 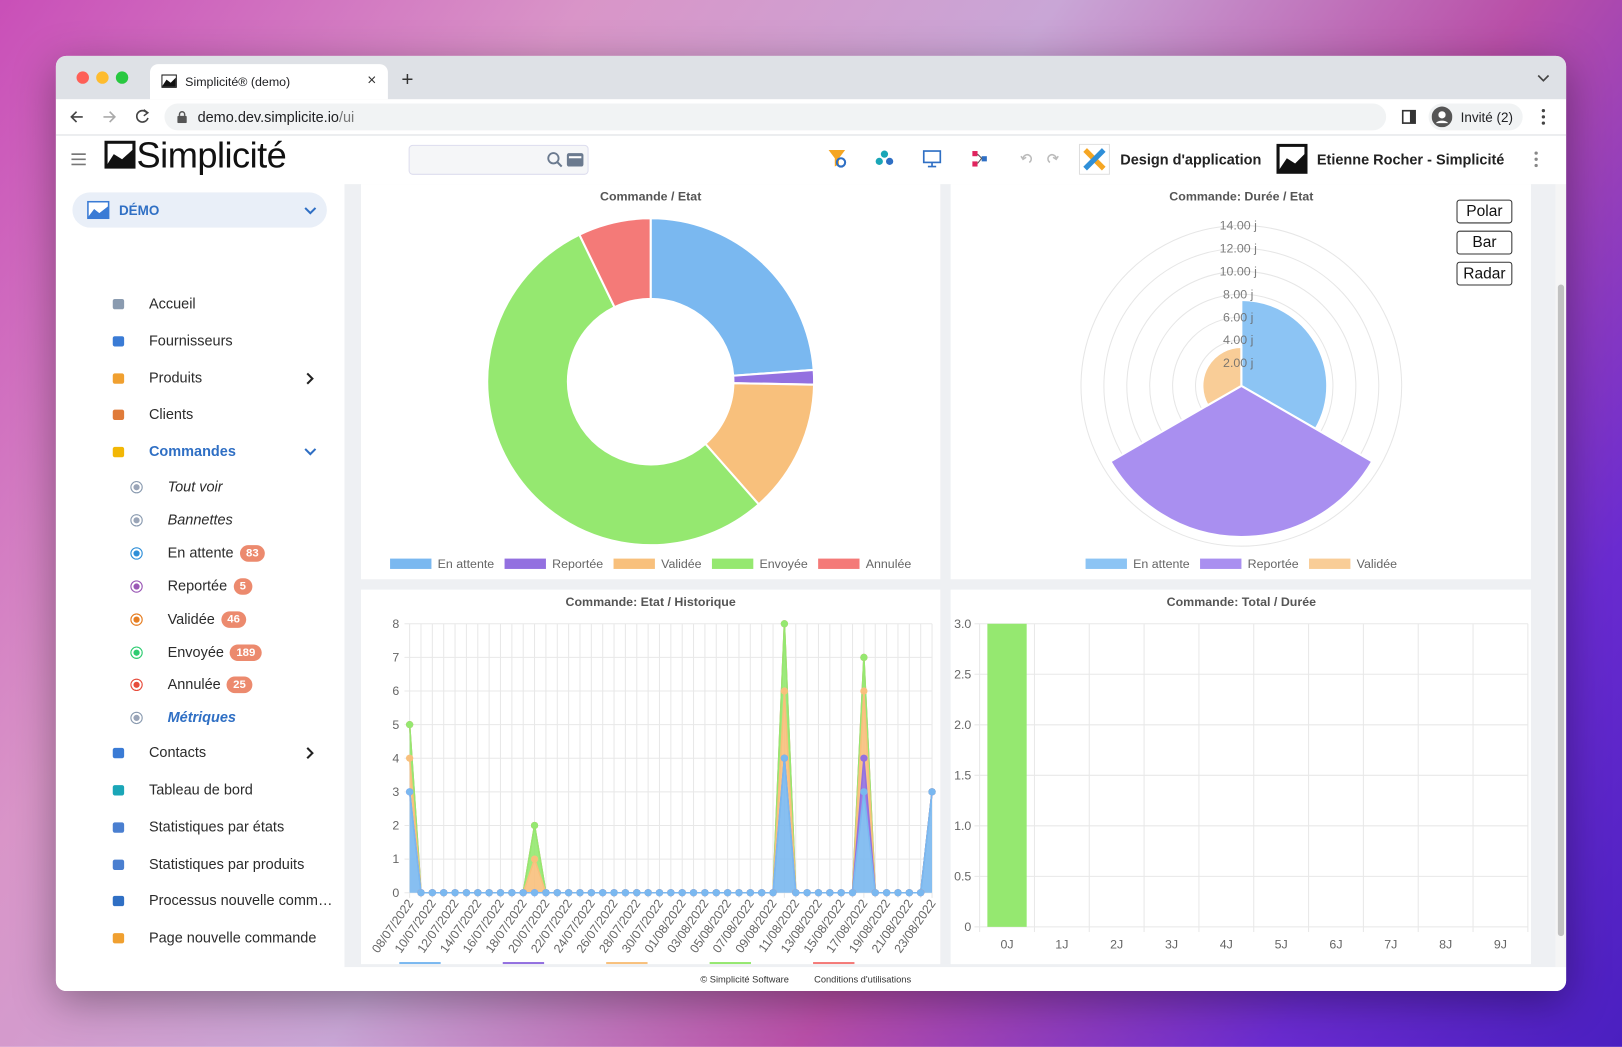 What do you see at coordinates (864, 564) in the screenshot?
I see `legend-item: Annulée` at bounding box center [864, 564].